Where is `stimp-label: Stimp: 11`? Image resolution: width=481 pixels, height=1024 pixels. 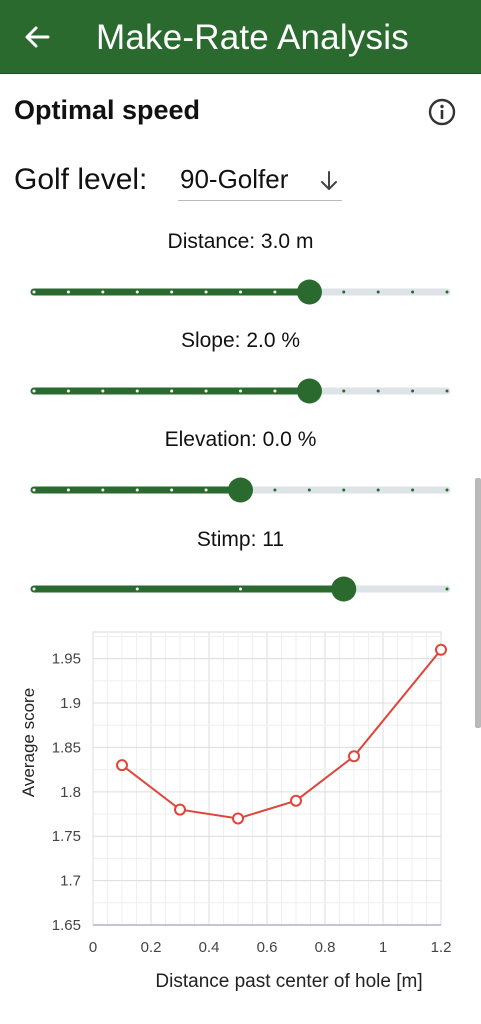 stimp-label: Stimp: 11 is located at coordinates (240, 539).